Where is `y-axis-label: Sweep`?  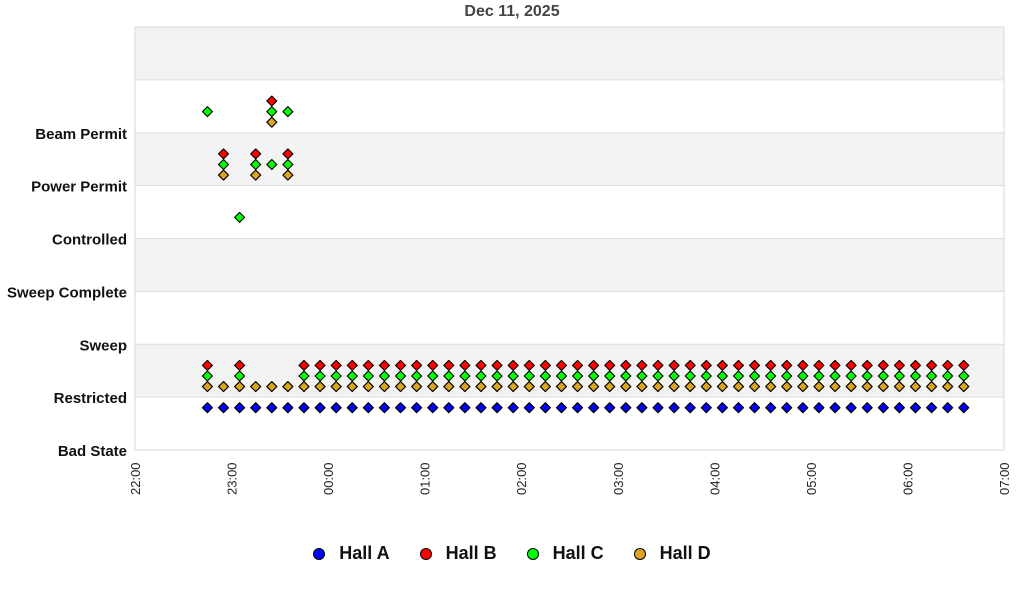
y-axis-label: Sweep is located at coordinates (103, 345).